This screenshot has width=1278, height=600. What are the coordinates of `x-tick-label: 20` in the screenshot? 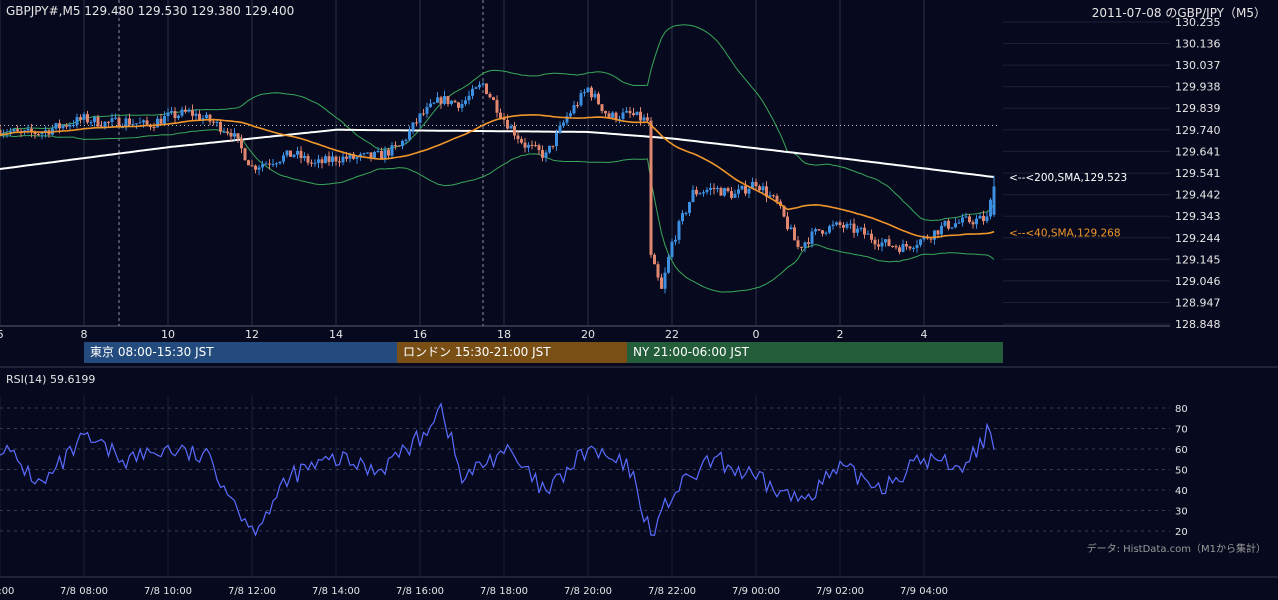 It's located at (588, 334).